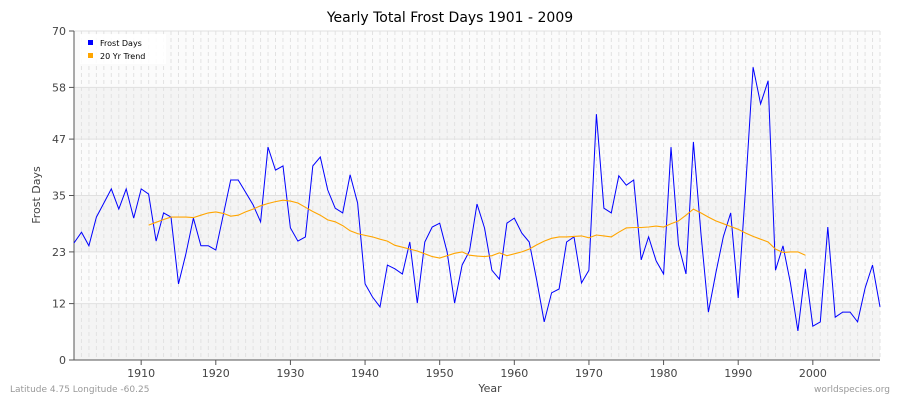 The width and height of the screenshot is (900, 404). I want to click on legend: Frost Days 20 Yr Trend, so click(123, 49).